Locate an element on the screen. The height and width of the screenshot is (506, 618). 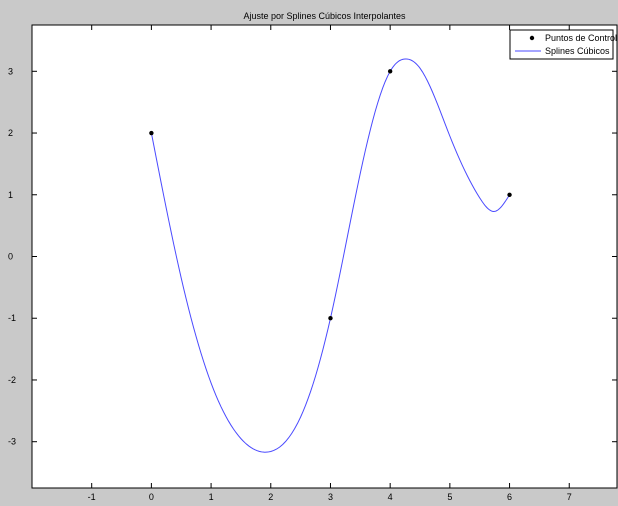
x-tick-label: 5 is located at coordinates (449, 497).